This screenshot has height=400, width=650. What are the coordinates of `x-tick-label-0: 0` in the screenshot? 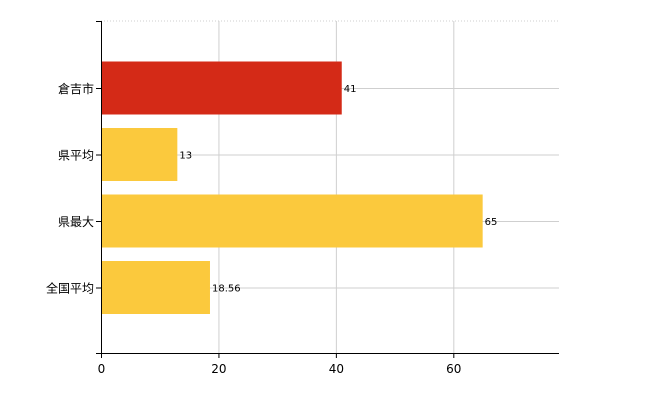 It's located at (102, 369).